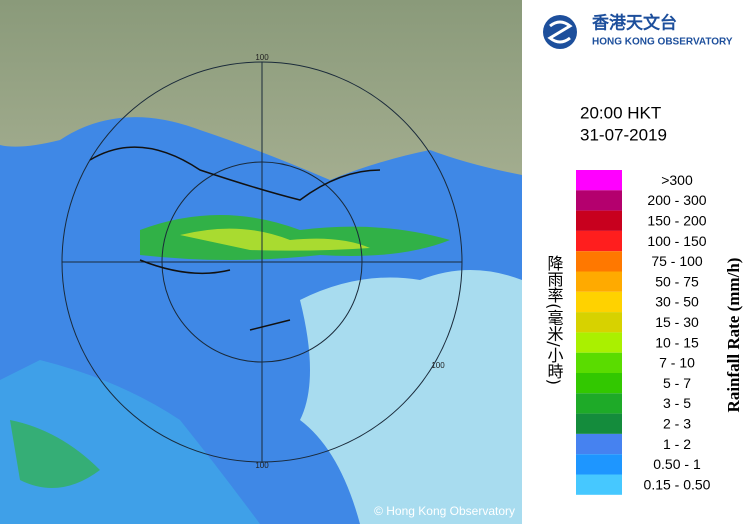  What do you see at coordinates (676, 241) in the screenshot?
I see `legend-label: 100 - 150` at bounding box center [676, 241].